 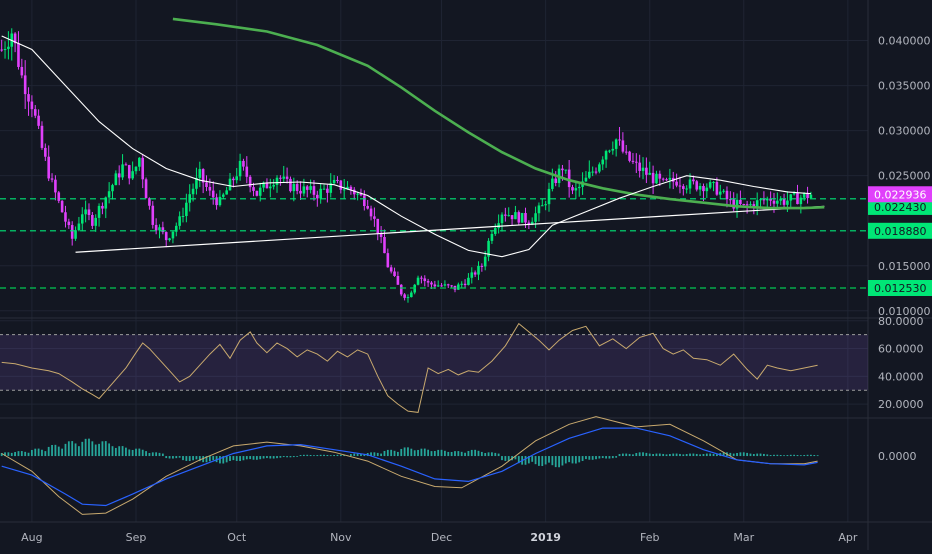 What do you see at coordinates (897, 456) in the screenshot?
I see `macd-axis-tick-label: 0.0000` at bounding box center [897, 456].